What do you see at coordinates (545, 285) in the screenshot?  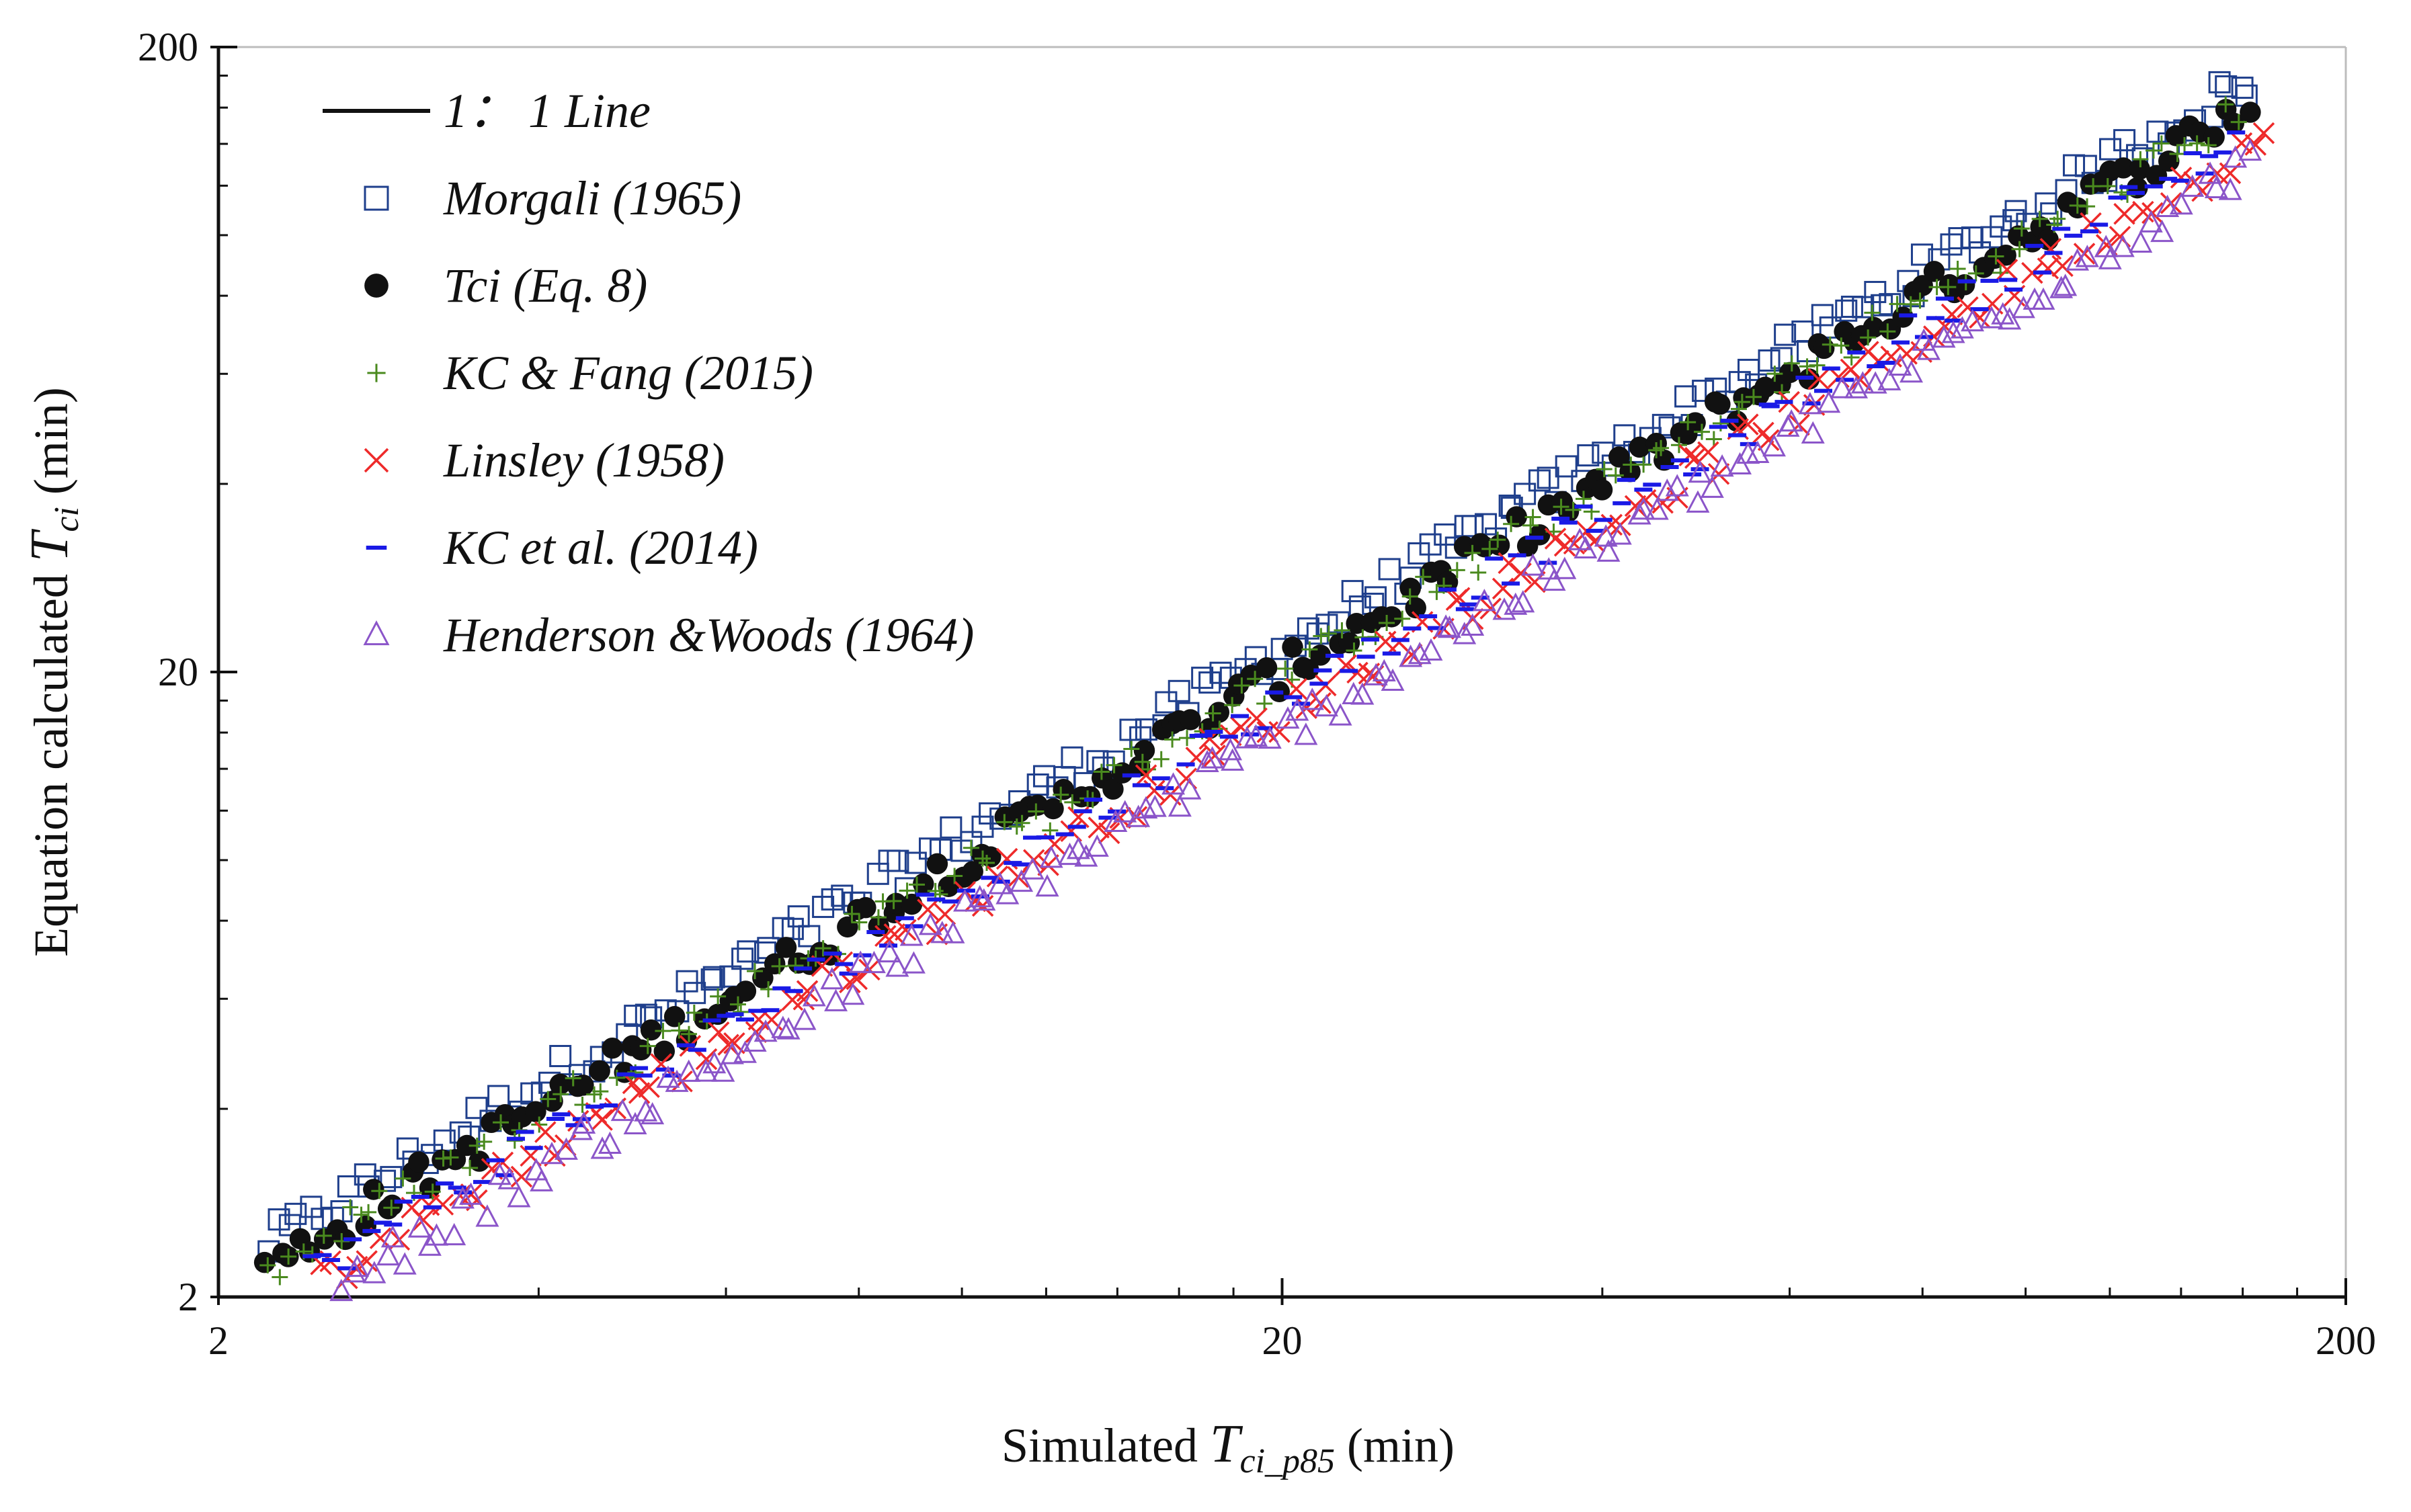 I see `legend-label: Tci (Eq. 8)` at bounding box center [545, 285].